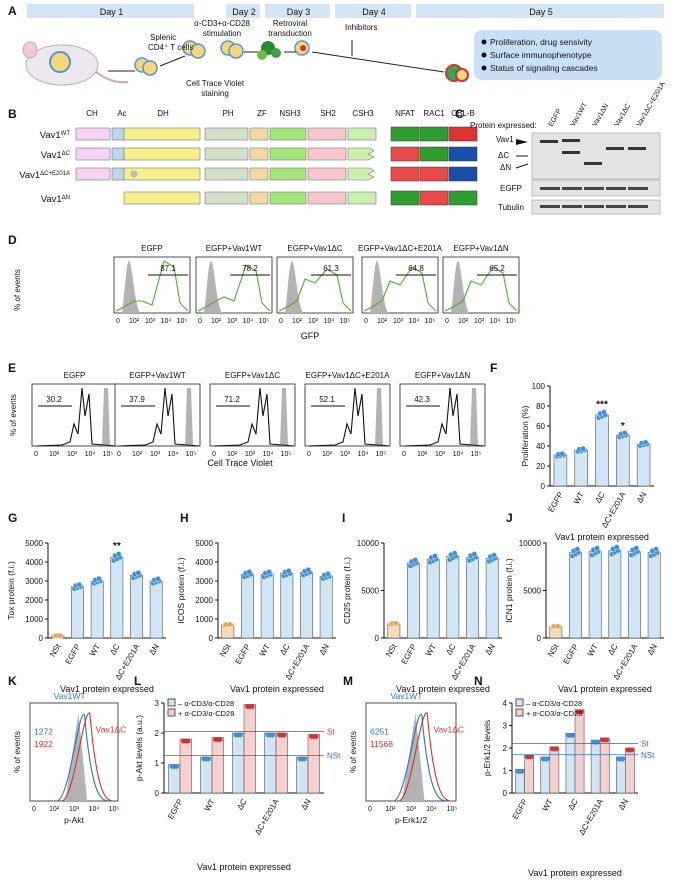  What do you see at coordinates (400, 248) in the screenshot?
I see `d-title: EGFP+Vav1ΔC+E201A` at bounding box center [400, 248].